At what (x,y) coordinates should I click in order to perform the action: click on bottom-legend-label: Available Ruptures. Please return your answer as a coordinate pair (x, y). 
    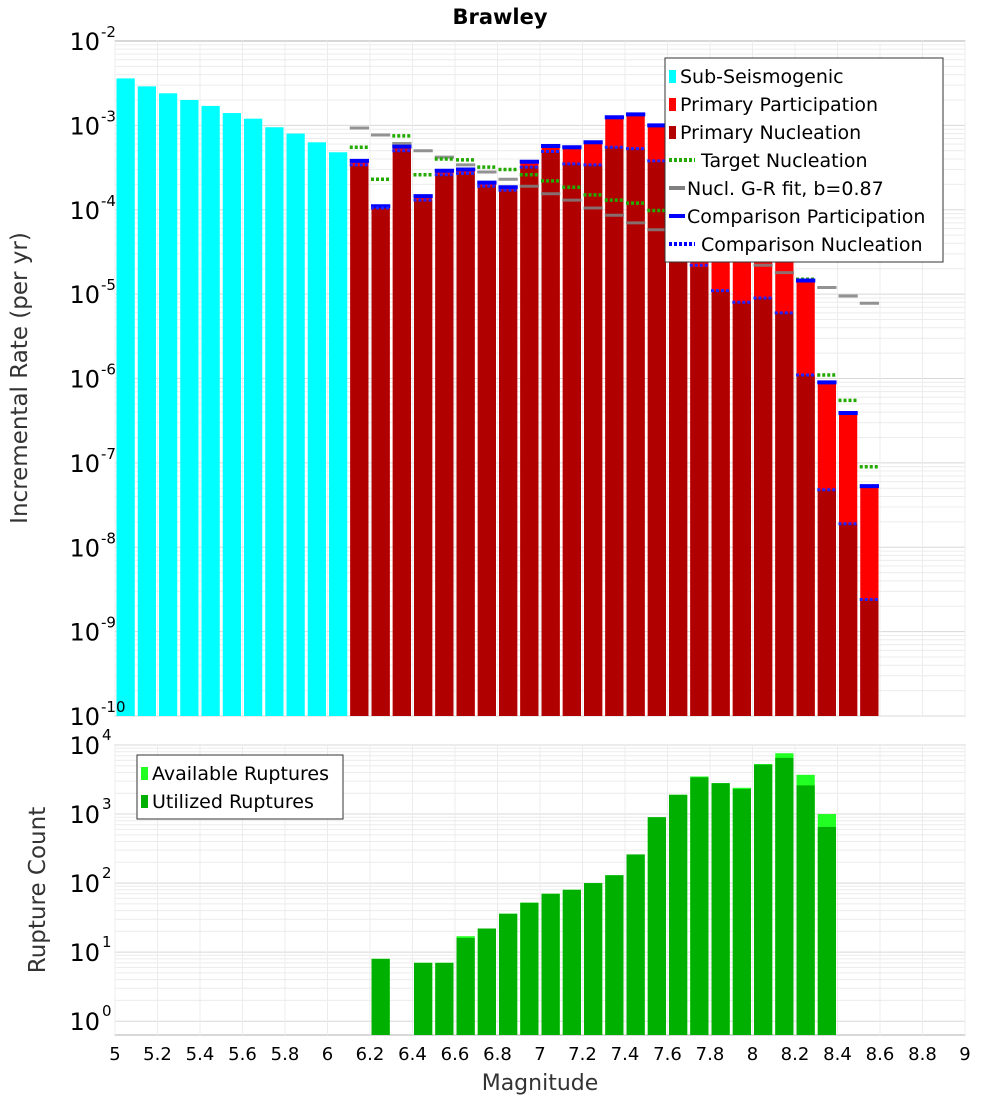
    Looking at the image, I should click on (240, 774).